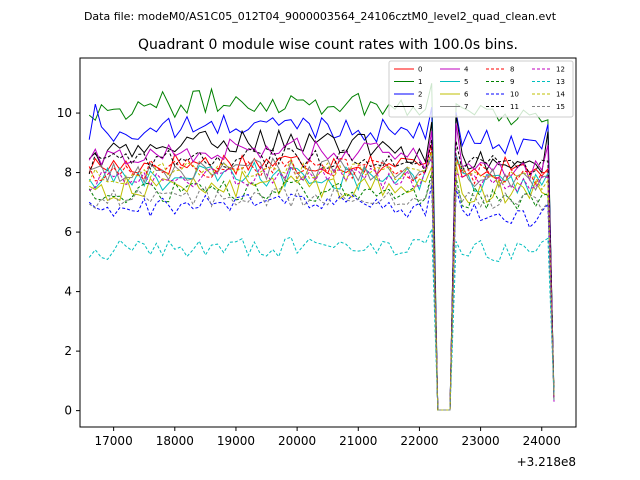 The width and height of the screenshot is (640, 480). Describe the element at coordinates (512, 70) in the screenshot. I see `legend-label-8: 8` at that location.